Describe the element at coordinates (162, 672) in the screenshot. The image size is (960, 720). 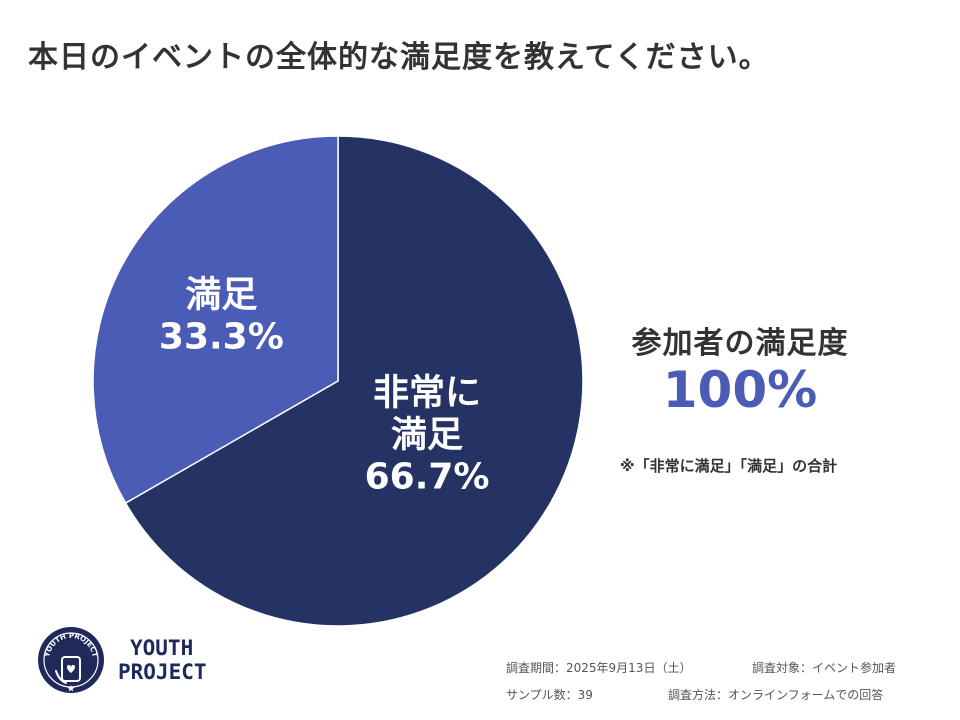
I see `brand-line-2: PROJECT` at that location.